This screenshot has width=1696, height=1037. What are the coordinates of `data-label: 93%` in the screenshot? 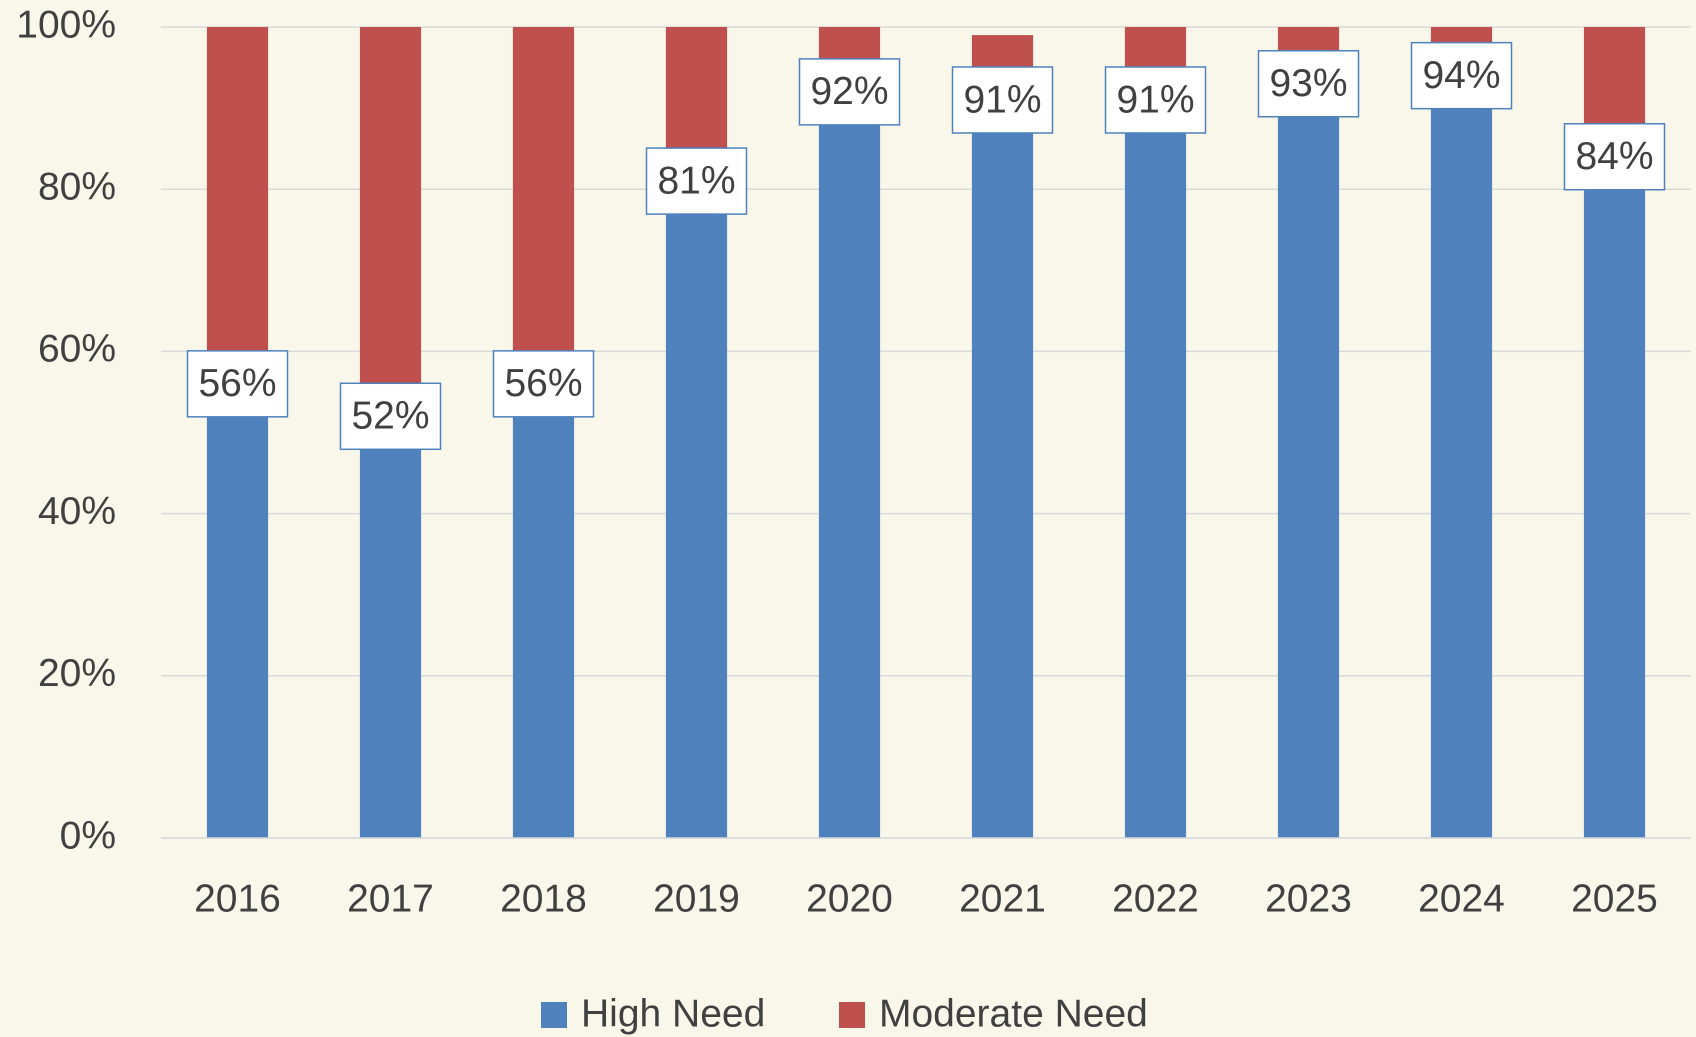 It's located at (1308, 83).